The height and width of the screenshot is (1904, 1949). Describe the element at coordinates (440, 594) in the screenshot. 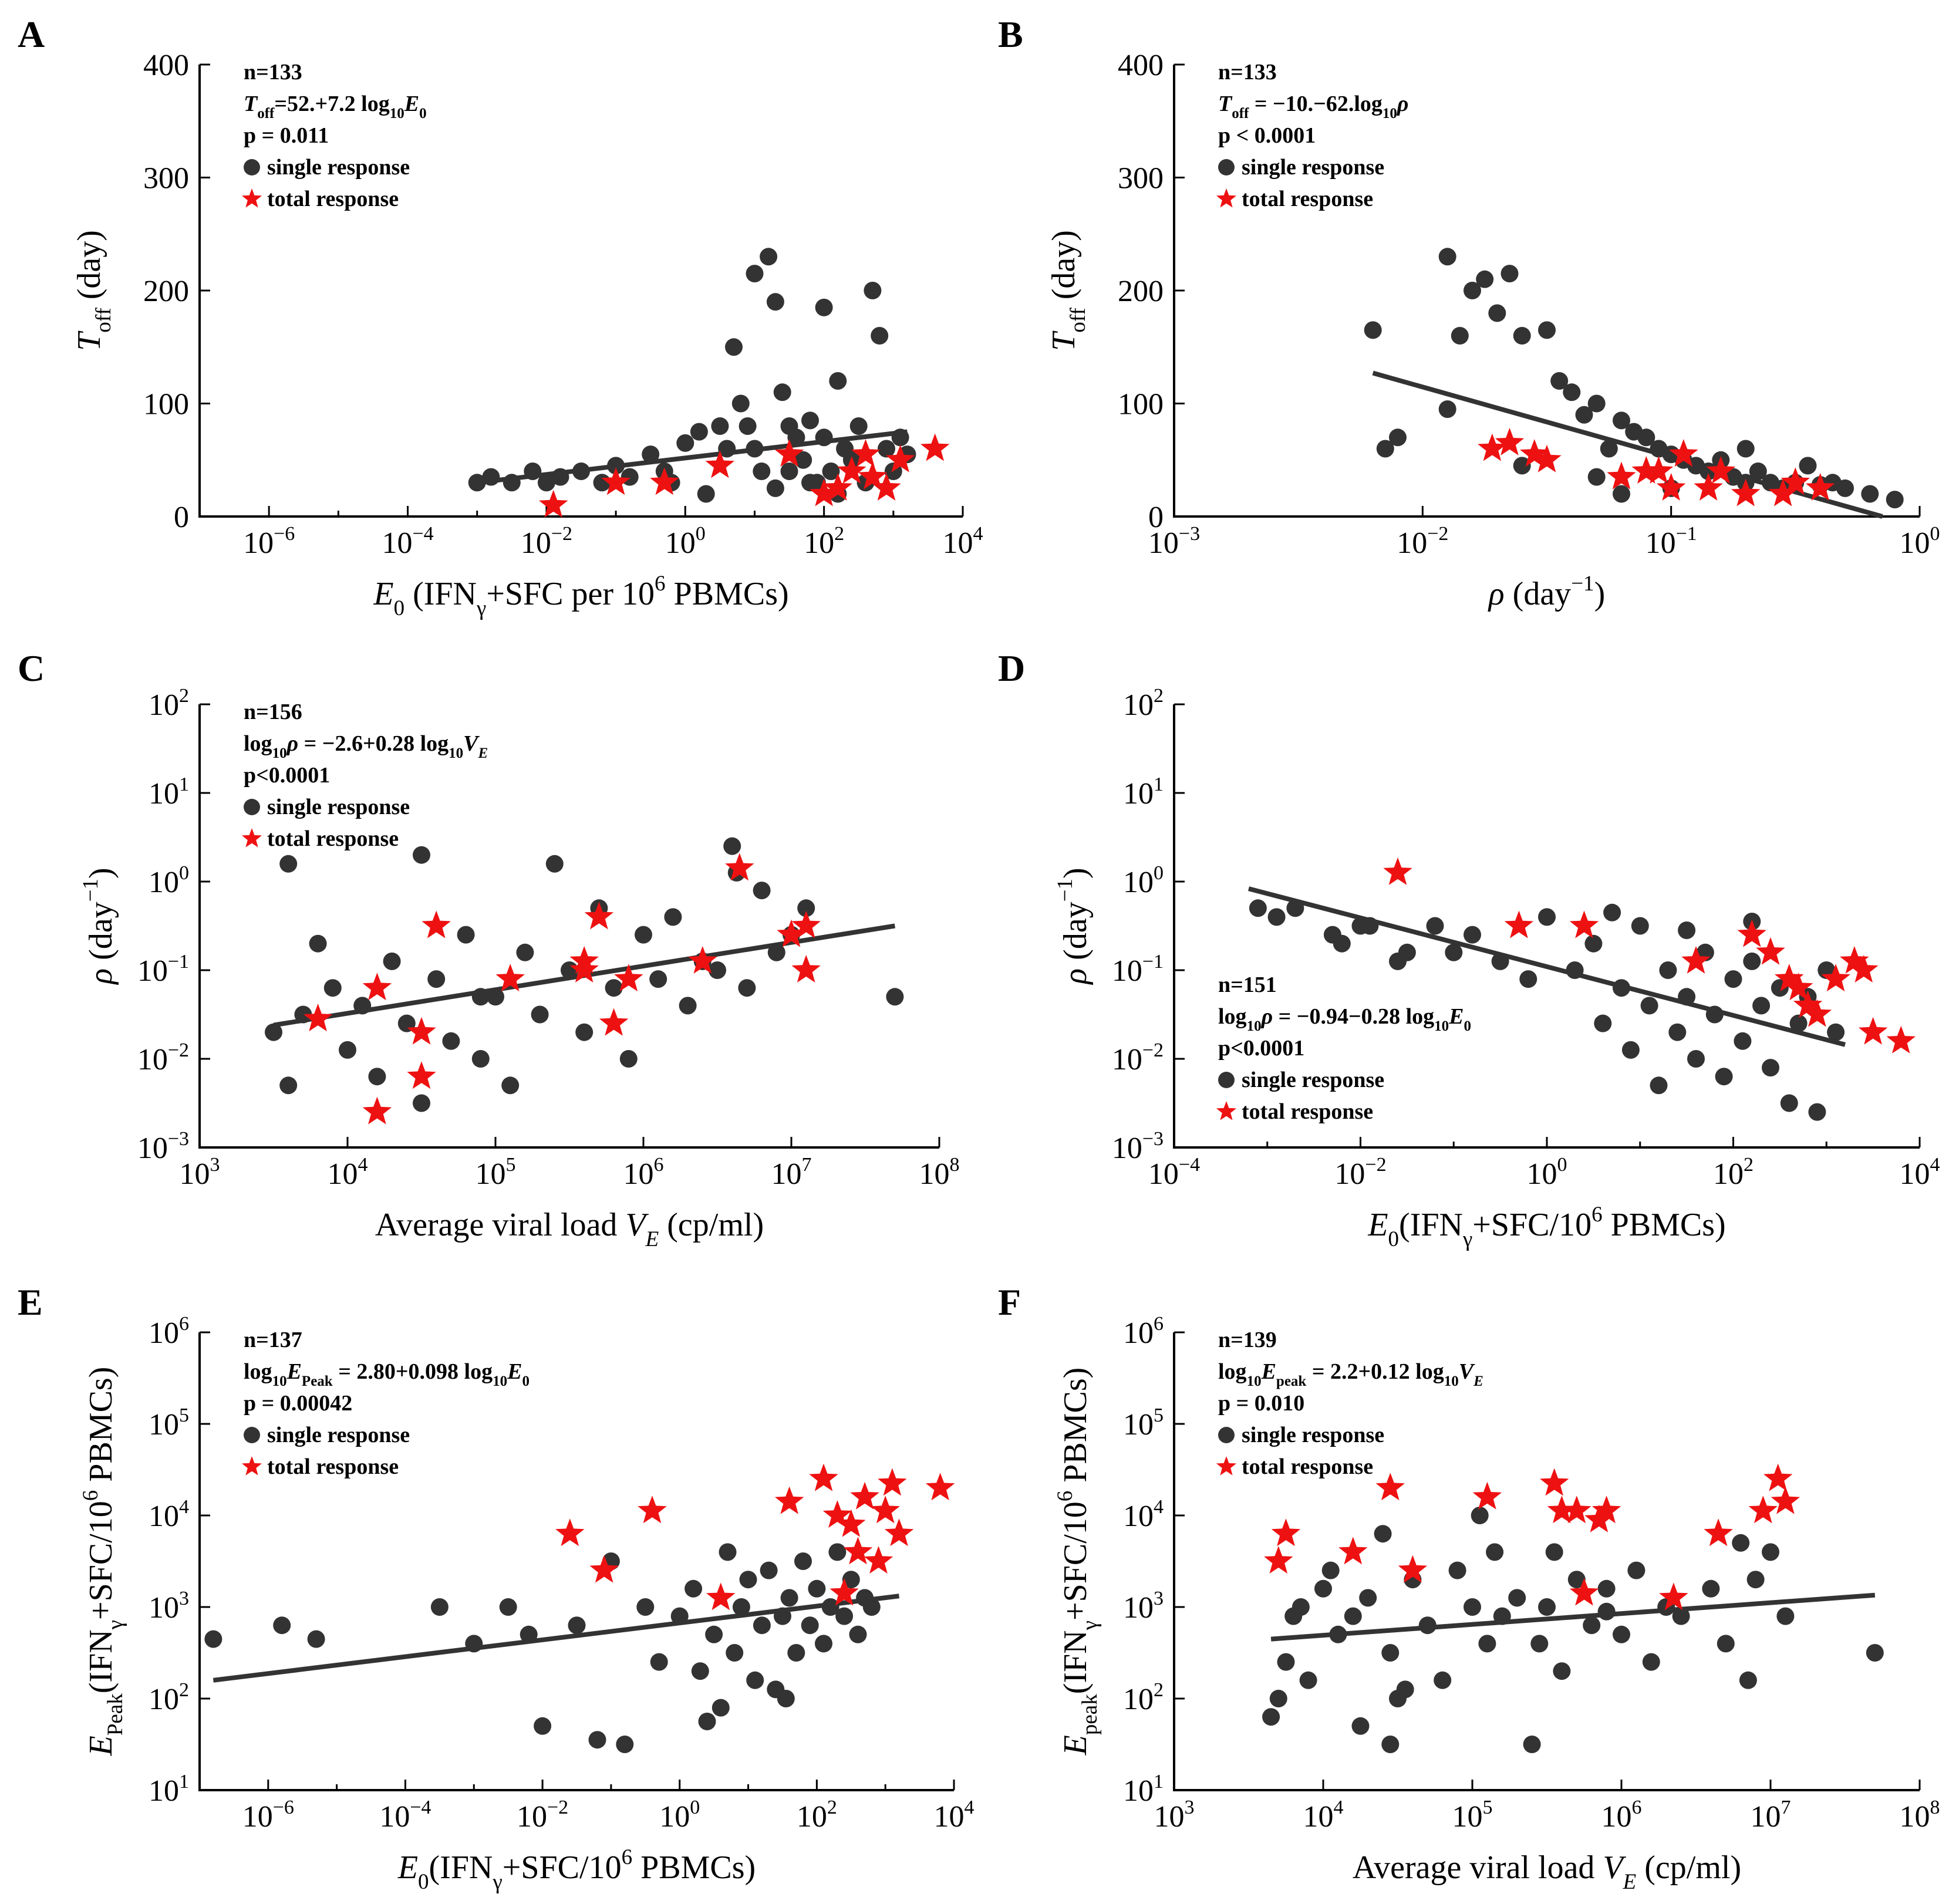

I see `x-axis-label-part-2: (IFN` at that location.